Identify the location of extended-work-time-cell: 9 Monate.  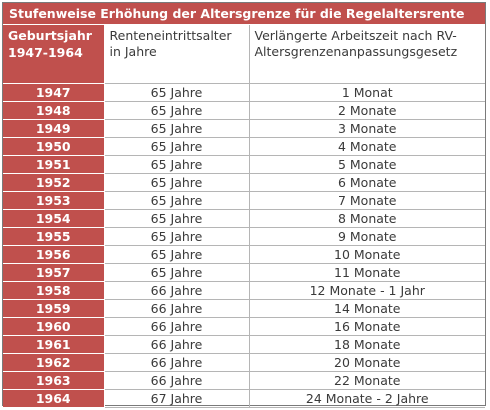
(367, 236).